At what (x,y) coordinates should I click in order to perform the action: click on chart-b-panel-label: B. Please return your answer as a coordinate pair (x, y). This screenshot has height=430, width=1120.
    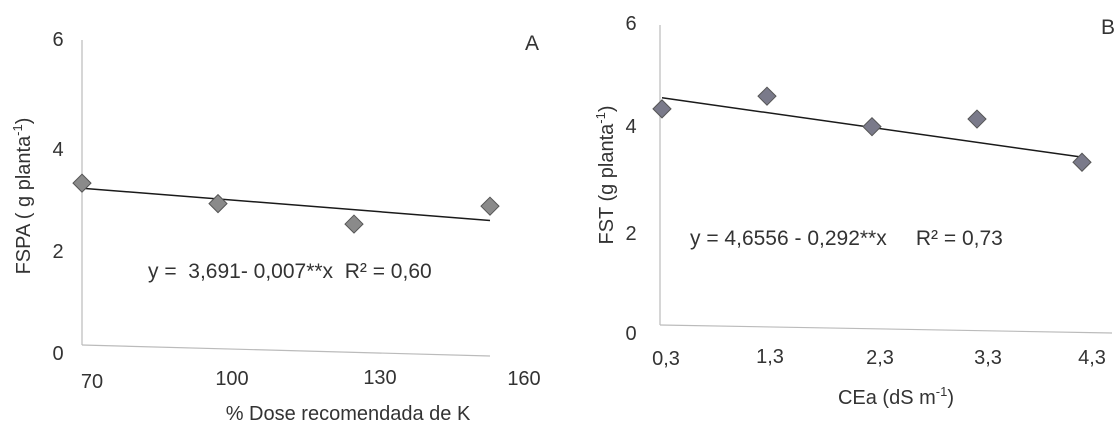
    Looking at the image, I should click on (1108, 27).